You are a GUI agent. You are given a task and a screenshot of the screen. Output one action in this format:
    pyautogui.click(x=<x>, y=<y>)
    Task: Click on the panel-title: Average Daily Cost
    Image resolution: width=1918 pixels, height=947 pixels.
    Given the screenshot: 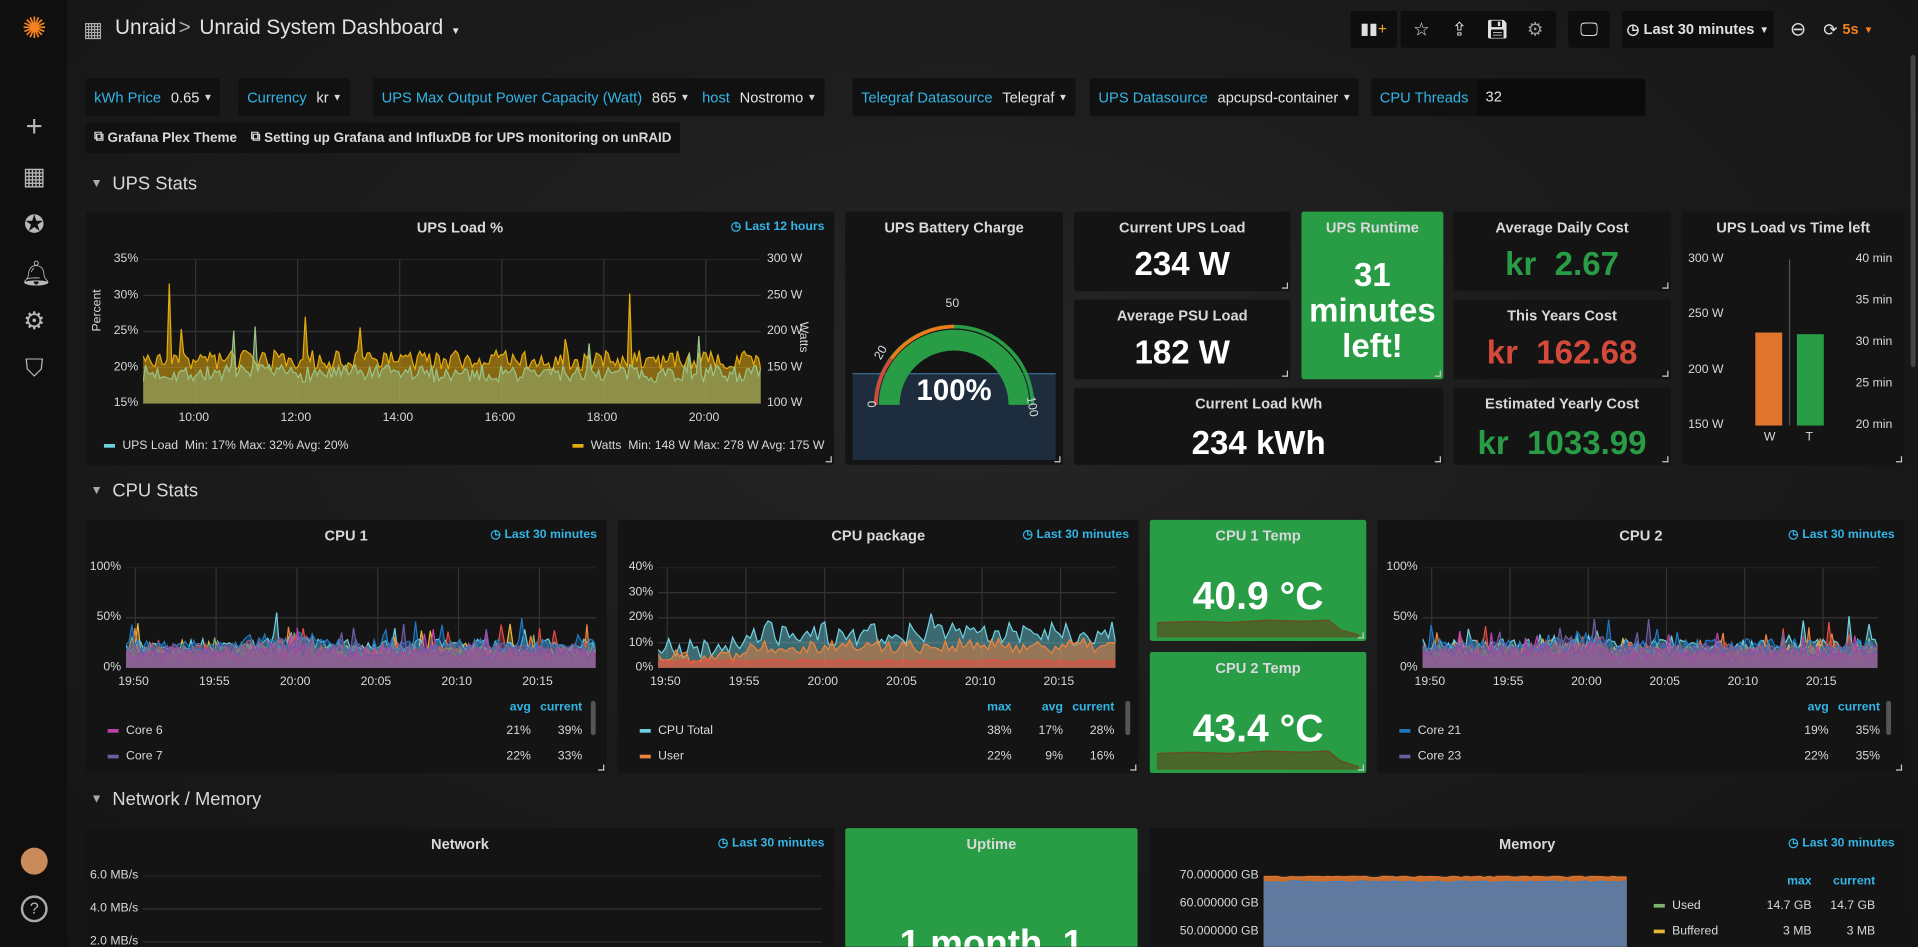 What is the action you would take?
    pyautogui.click(x=1562, y=227)
    